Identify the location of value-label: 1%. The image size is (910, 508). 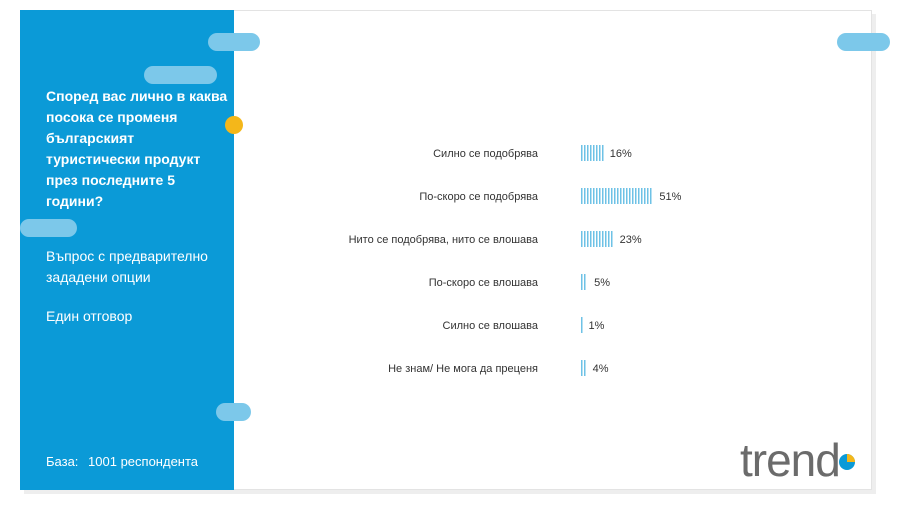
(597, 326).